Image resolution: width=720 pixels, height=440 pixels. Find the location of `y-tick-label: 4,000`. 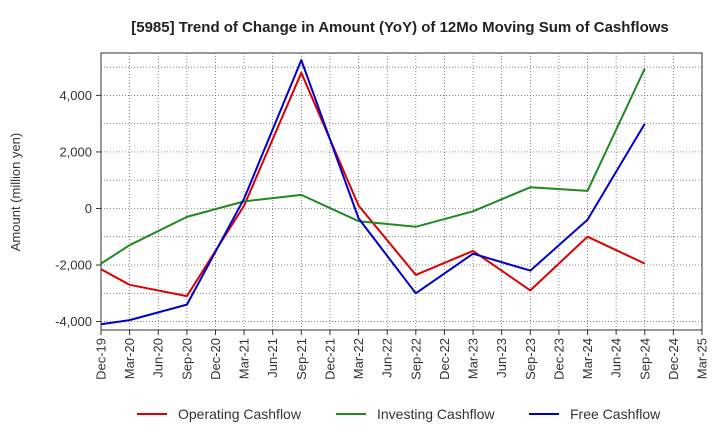

y-tick-label: 4,000 is located at coordinates (75, 95).